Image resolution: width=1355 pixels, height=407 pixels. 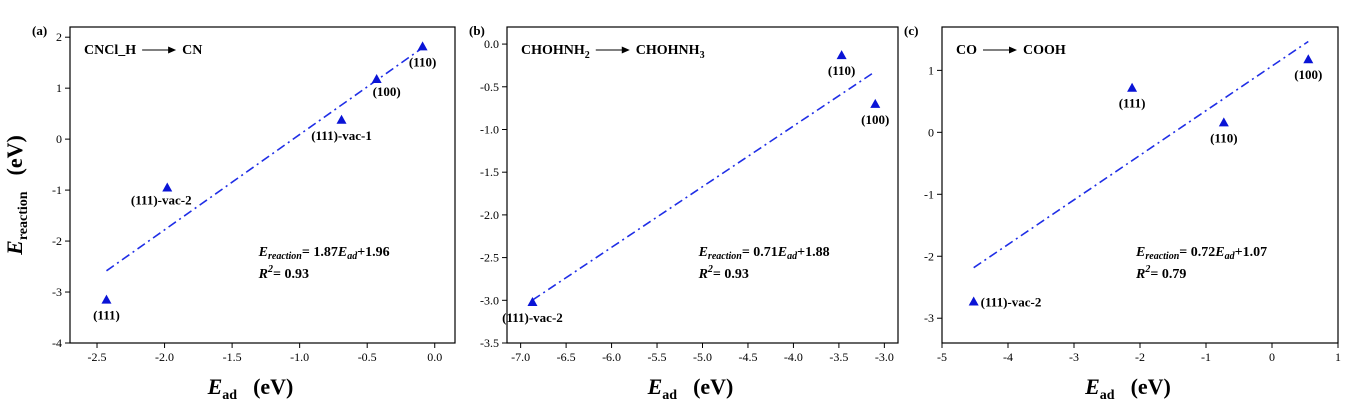 I want to click on eq-lhs: E, so click(x=1140, y=252).